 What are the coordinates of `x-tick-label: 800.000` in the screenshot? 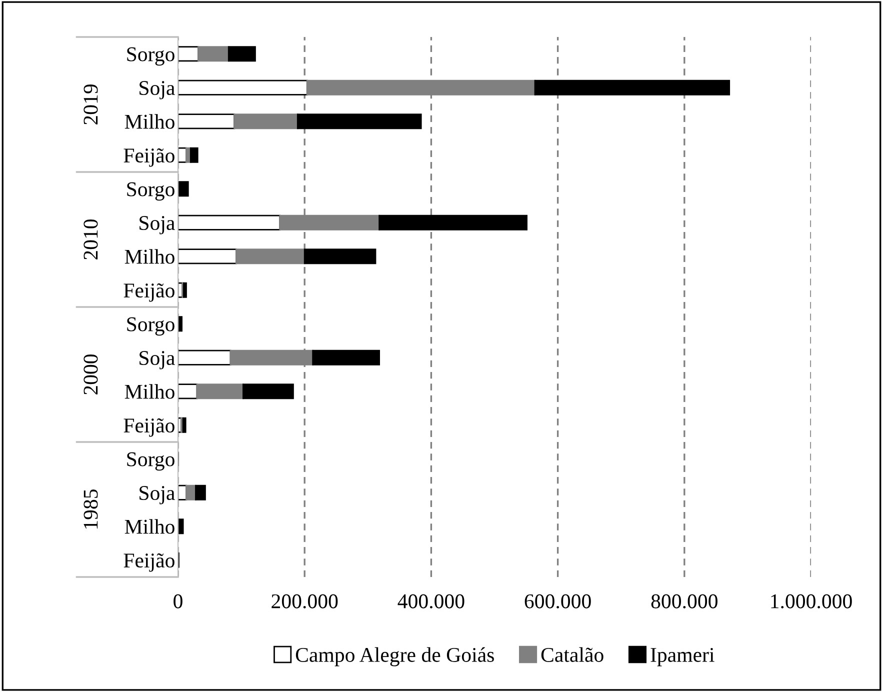 It's located at (684, 601).